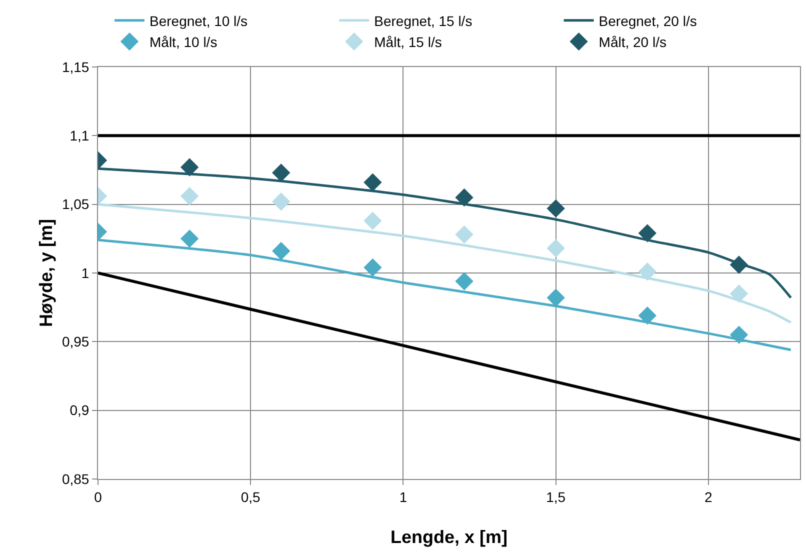  Describe the element at coordinates (199, 20) in the screenshot. I see `legend-label: Beregnet, 10 l/s` at that location.